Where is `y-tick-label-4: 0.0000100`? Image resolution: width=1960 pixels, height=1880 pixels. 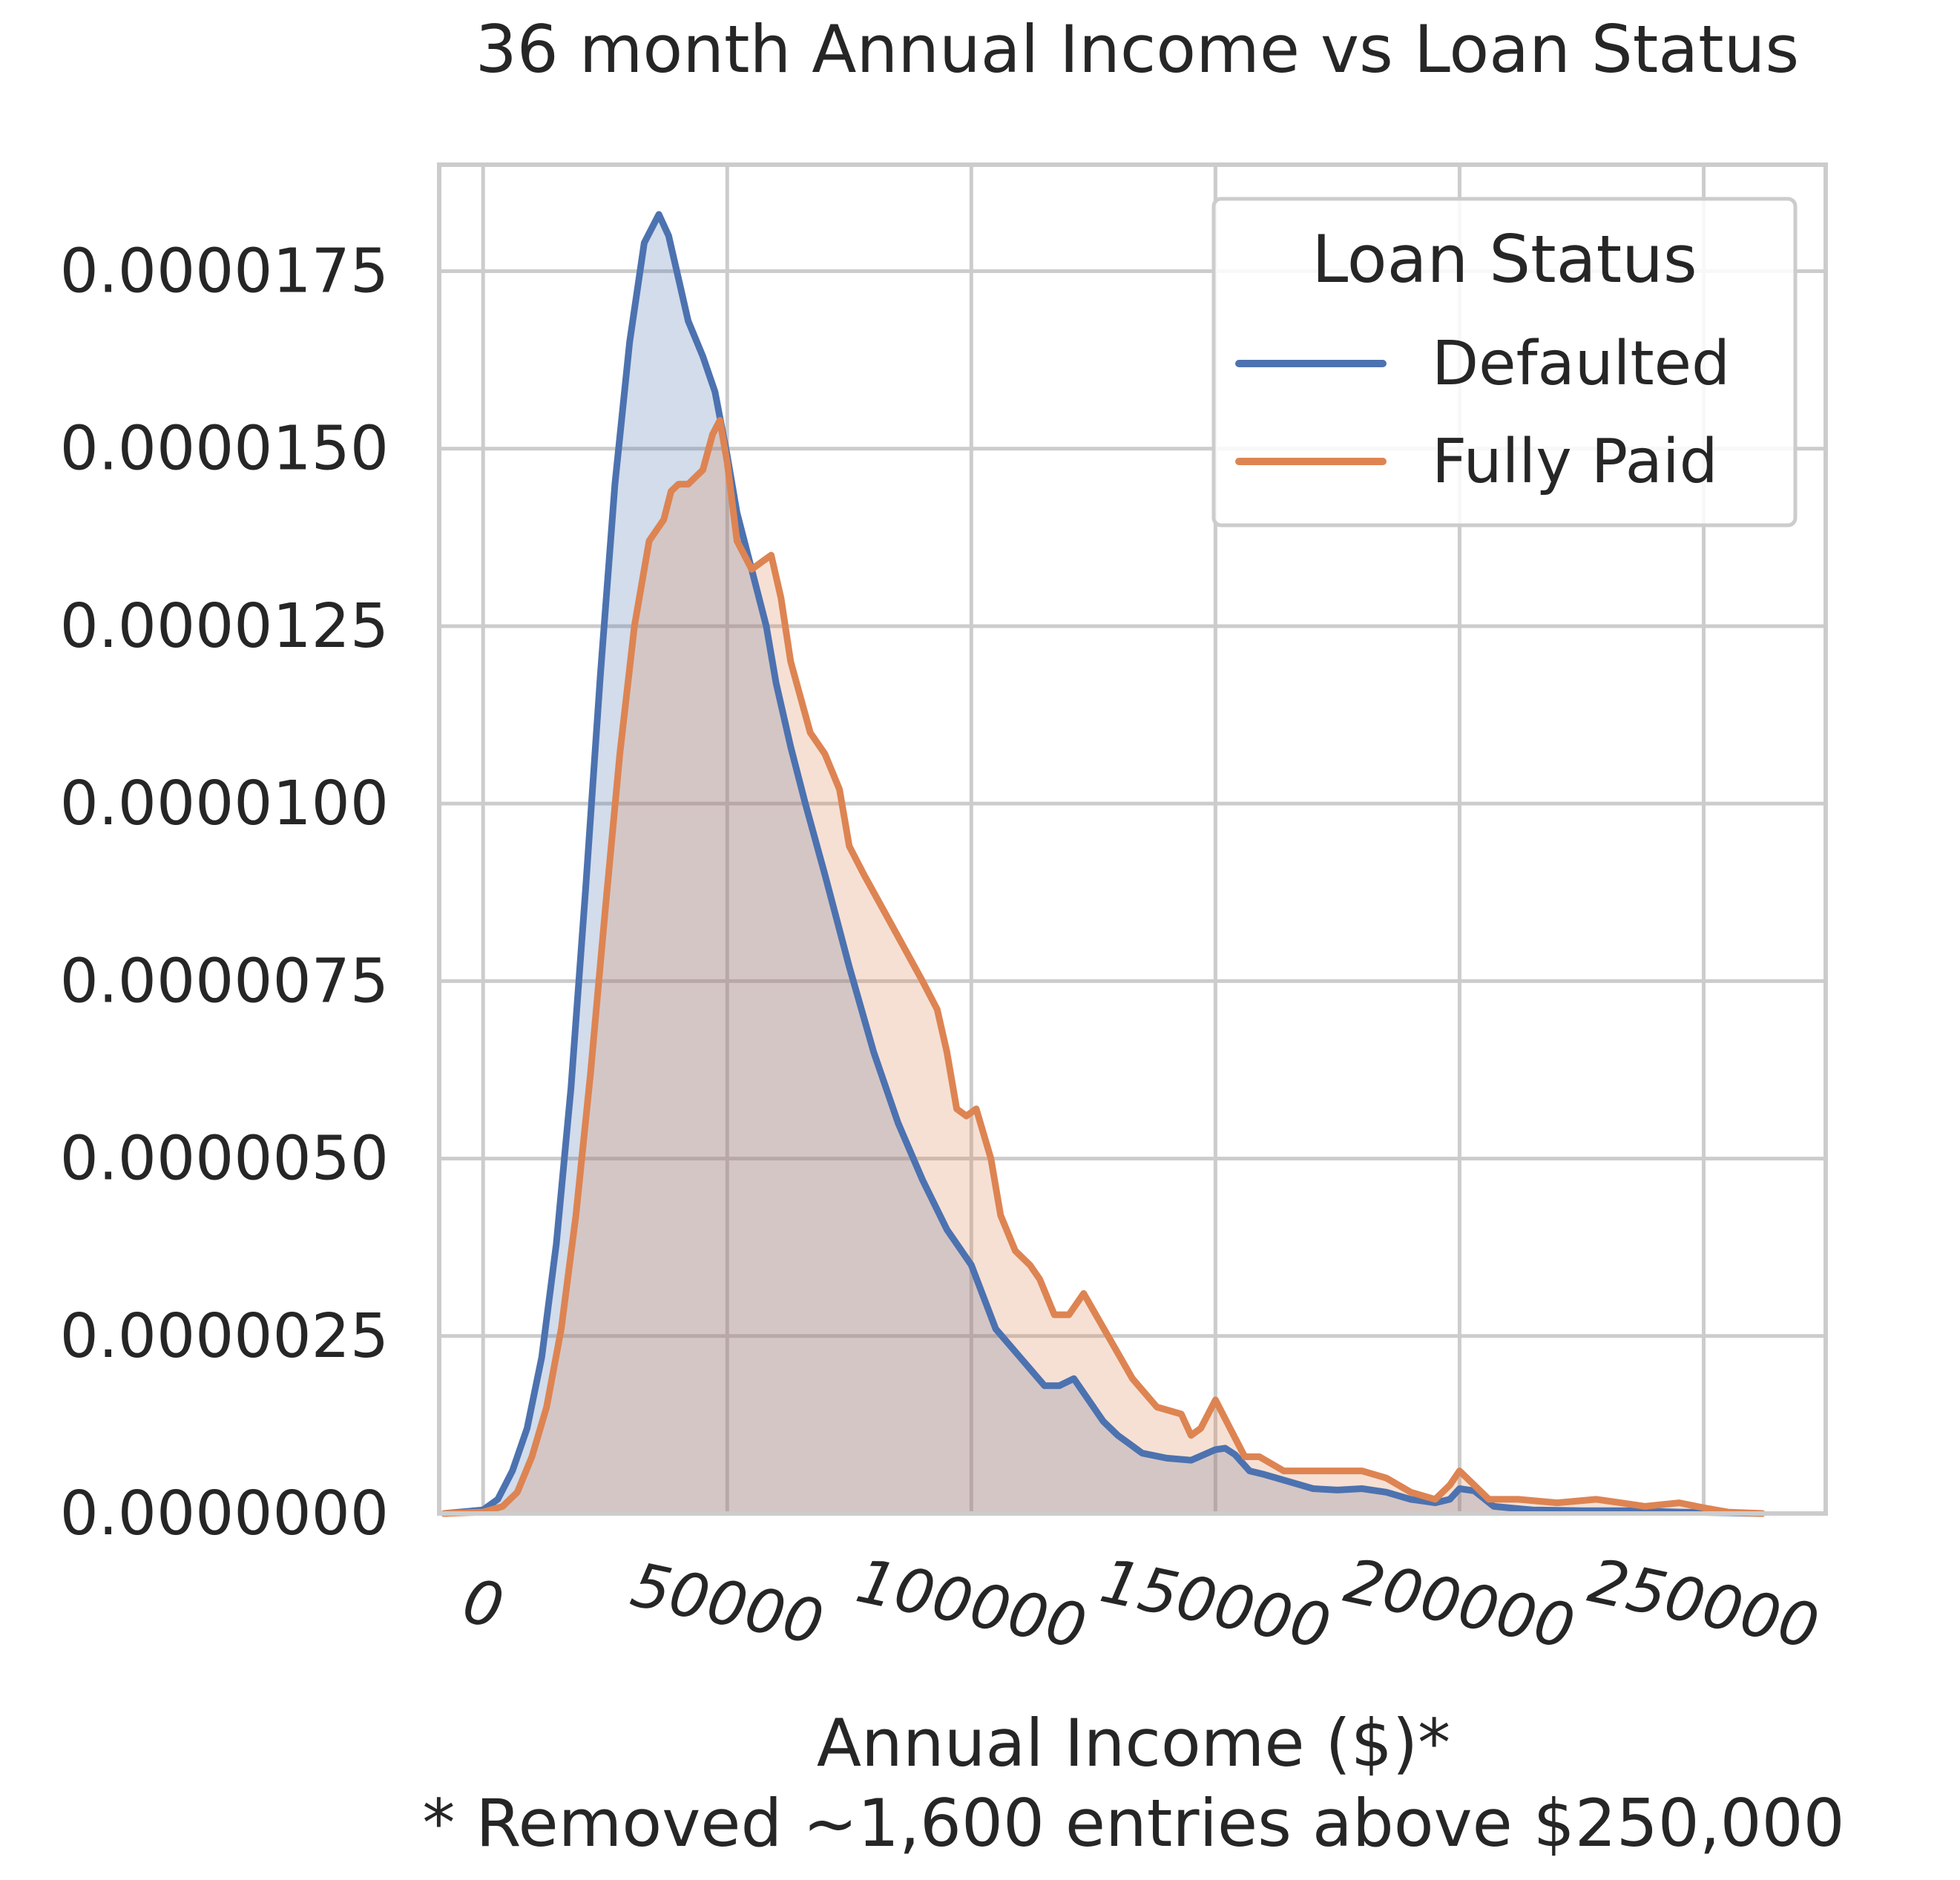 y-tick-label-4: 0.0000100 is located at coordinates (225, 804).